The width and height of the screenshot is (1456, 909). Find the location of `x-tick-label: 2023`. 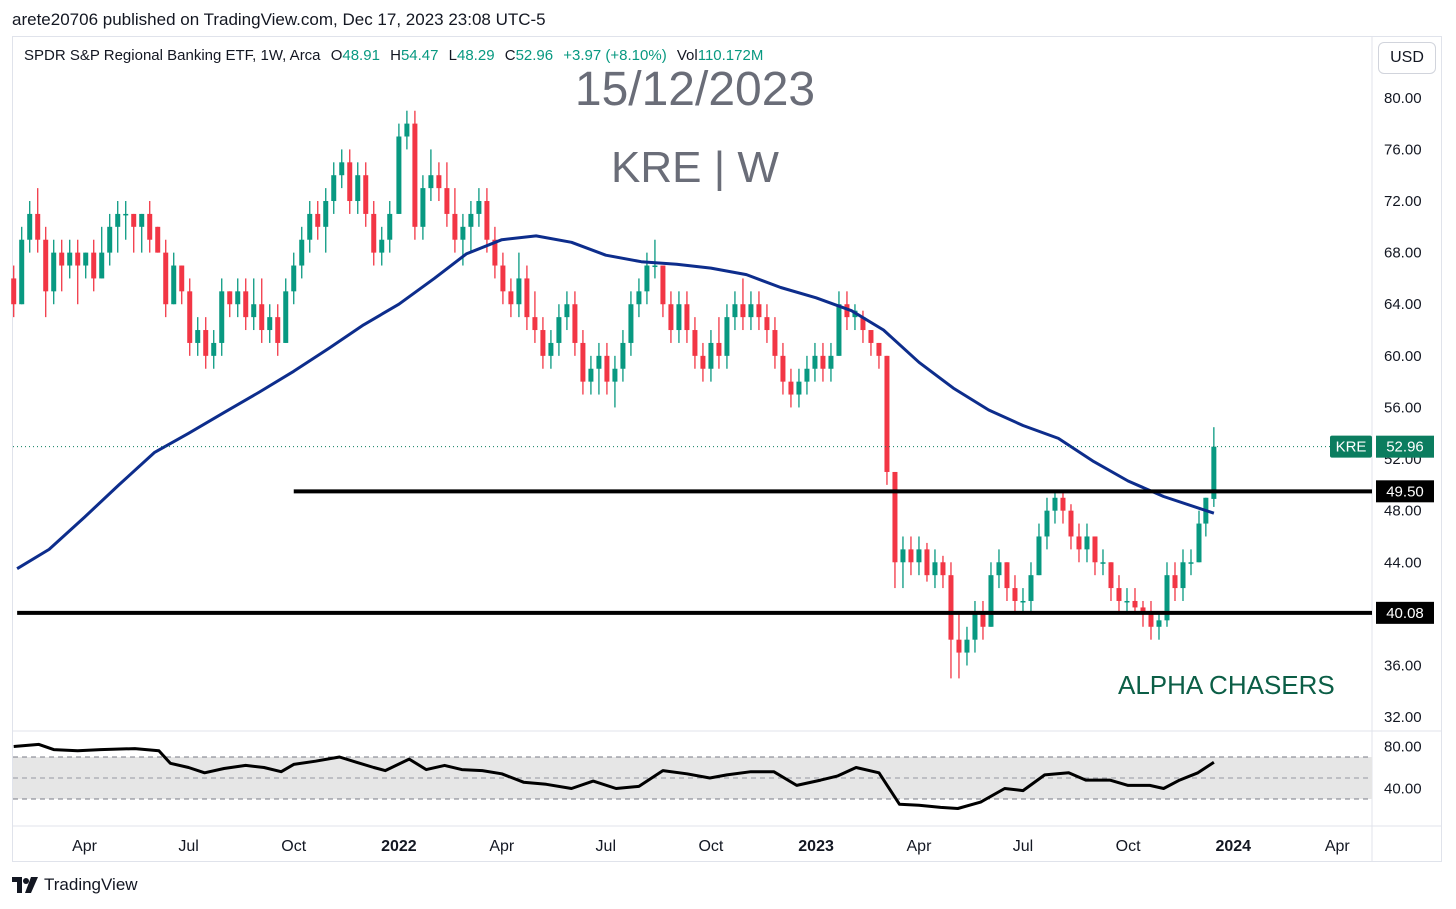

x-tick-label: 2023 is located at coordinates (816, 846).